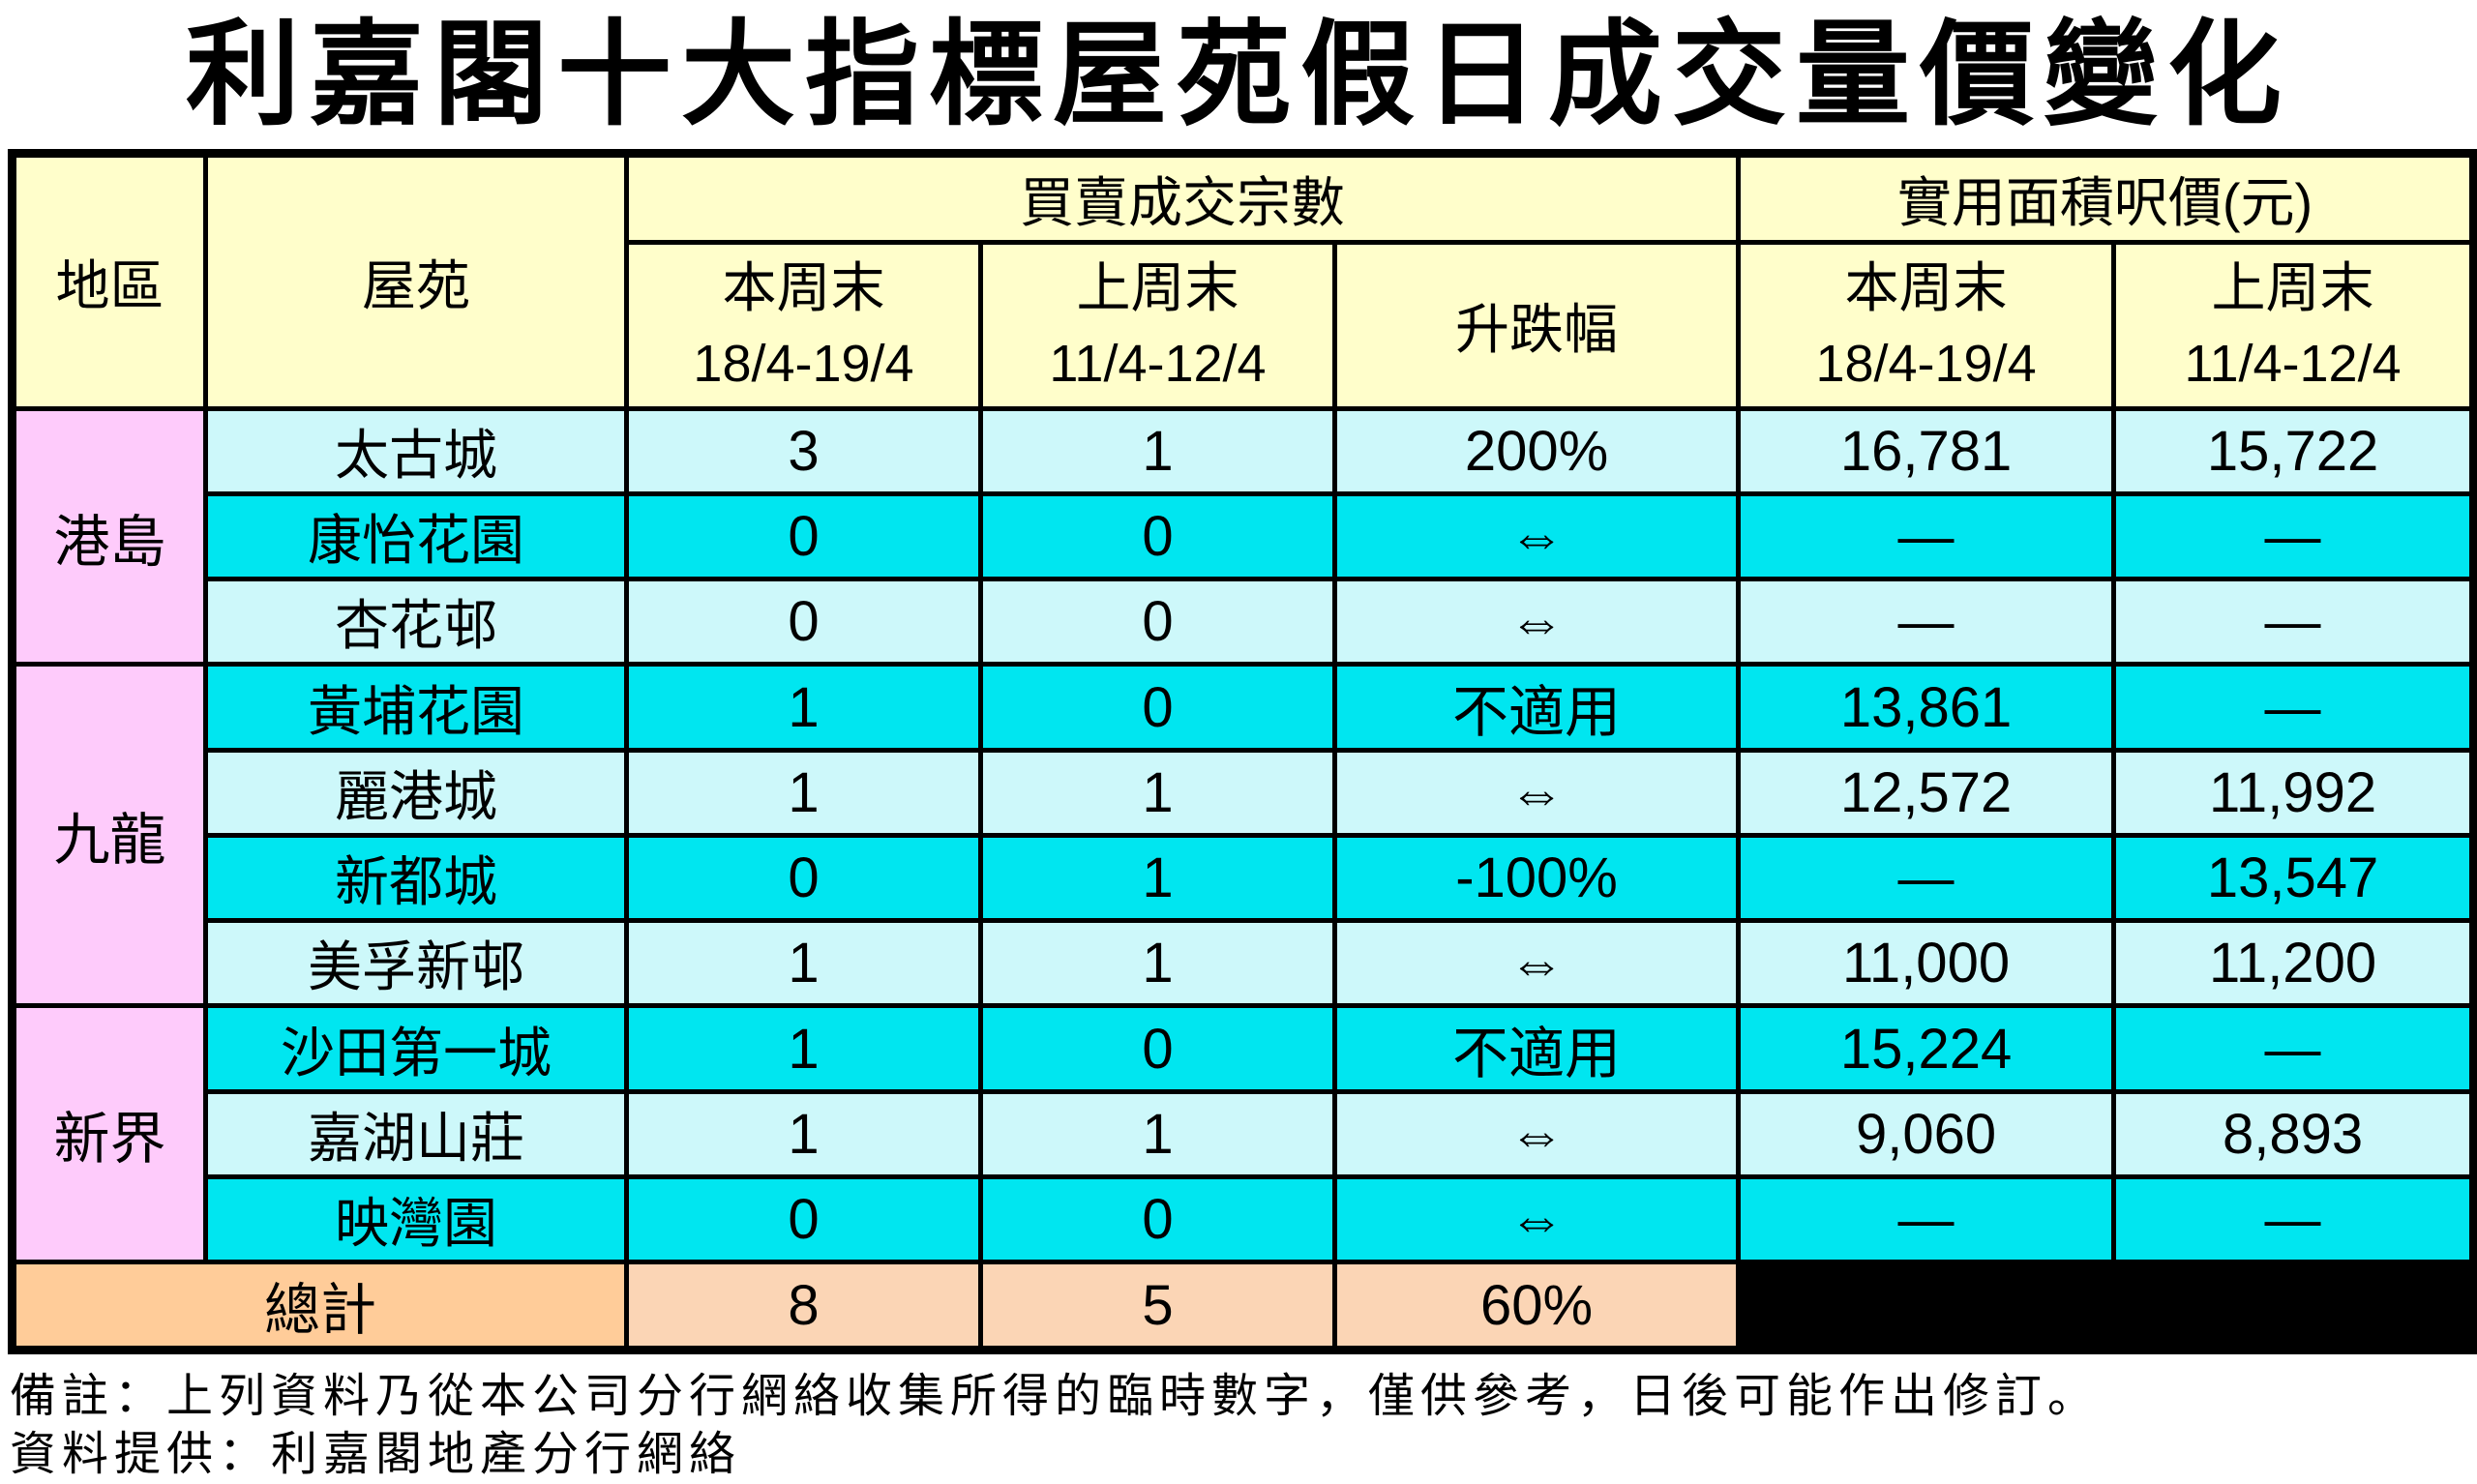 The height and width of the screenshot is (1484, 2477). I want to click on total-row: 總計 8 5 60%, so click(1243, 1306).